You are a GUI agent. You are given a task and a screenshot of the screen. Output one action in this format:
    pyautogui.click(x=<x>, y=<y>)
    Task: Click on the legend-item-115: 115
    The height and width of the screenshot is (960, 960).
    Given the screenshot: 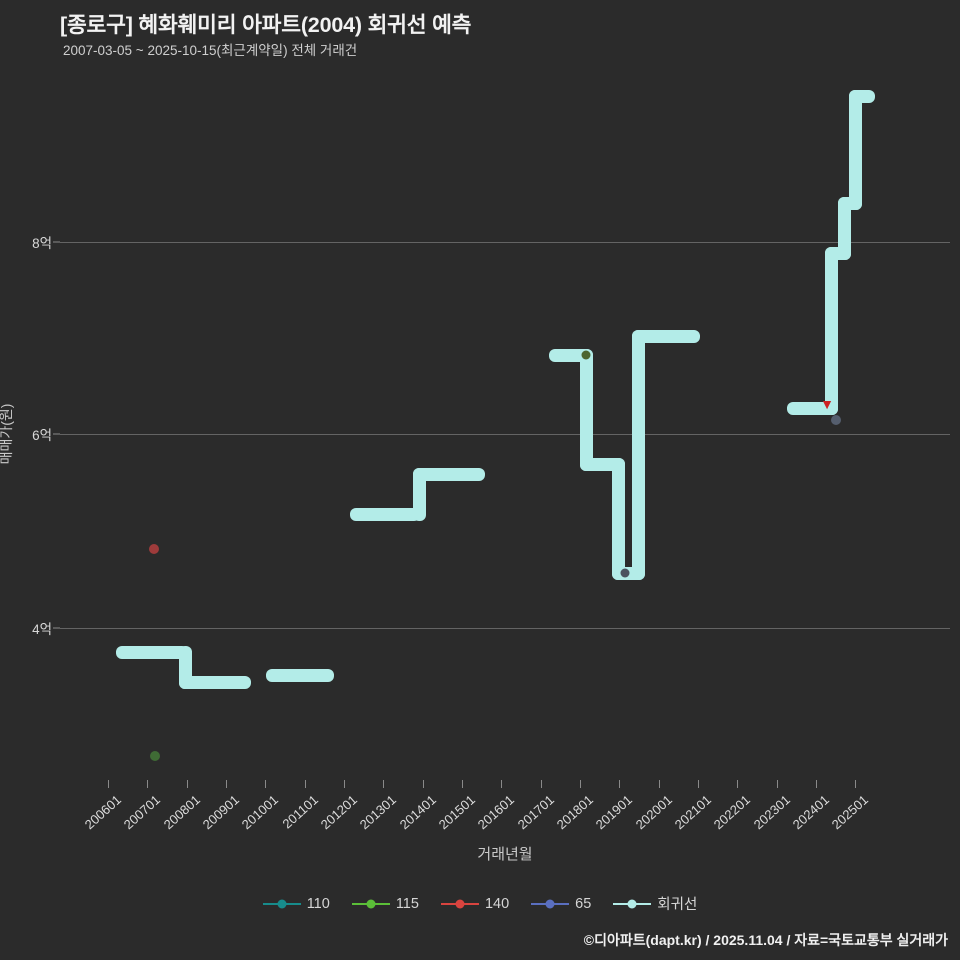 What is the action you would take?
    pyautogui.click(x=385, y=903)
    